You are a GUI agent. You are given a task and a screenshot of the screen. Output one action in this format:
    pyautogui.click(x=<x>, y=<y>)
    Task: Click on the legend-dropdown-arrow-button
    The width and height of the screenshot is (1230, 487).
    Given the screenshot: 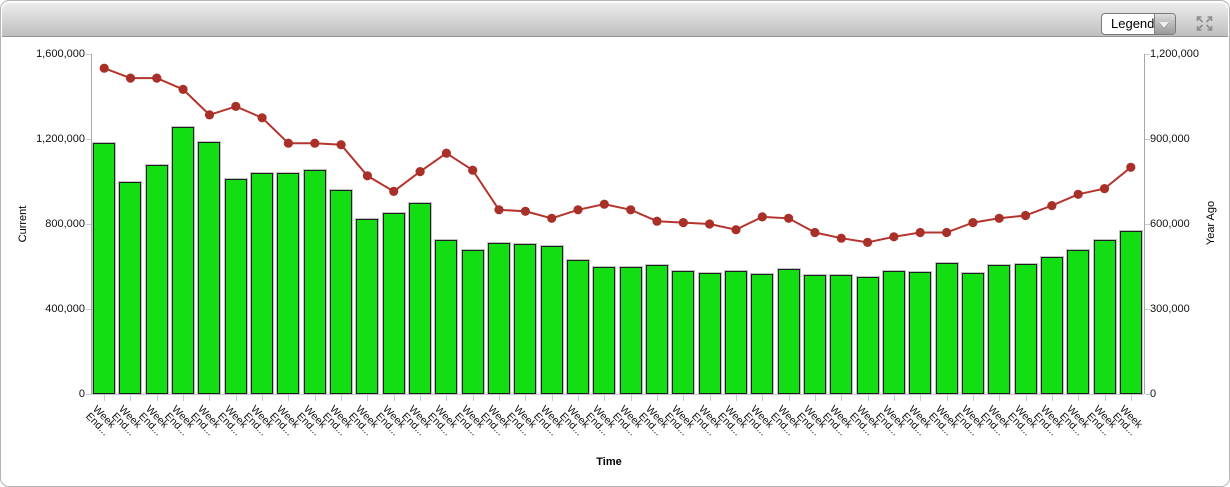 What is the action you would take?
    pyautogui.click(x=1164, y=24)
    